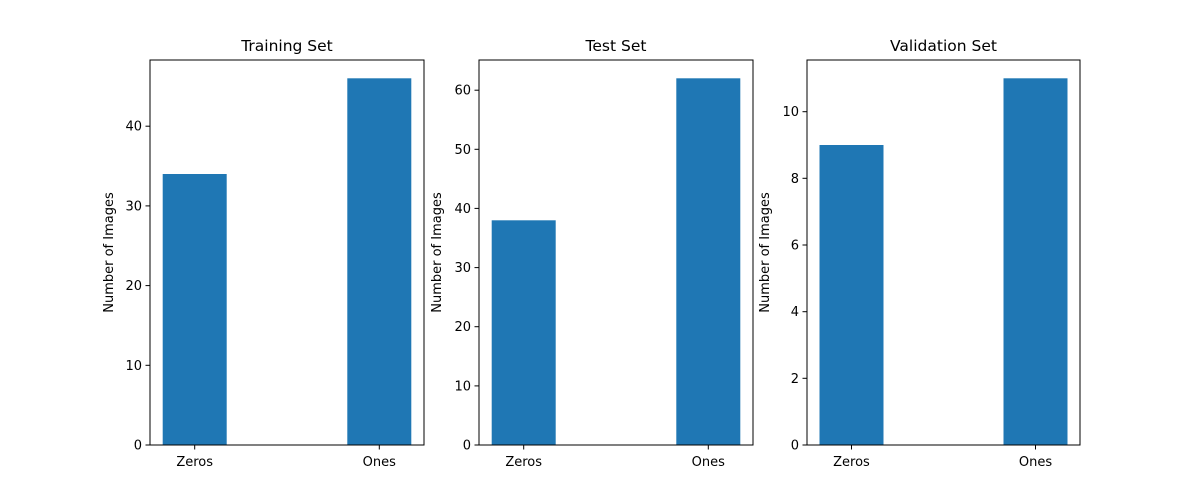  I want to click on y-tick-label: 6, so click(795, 246).